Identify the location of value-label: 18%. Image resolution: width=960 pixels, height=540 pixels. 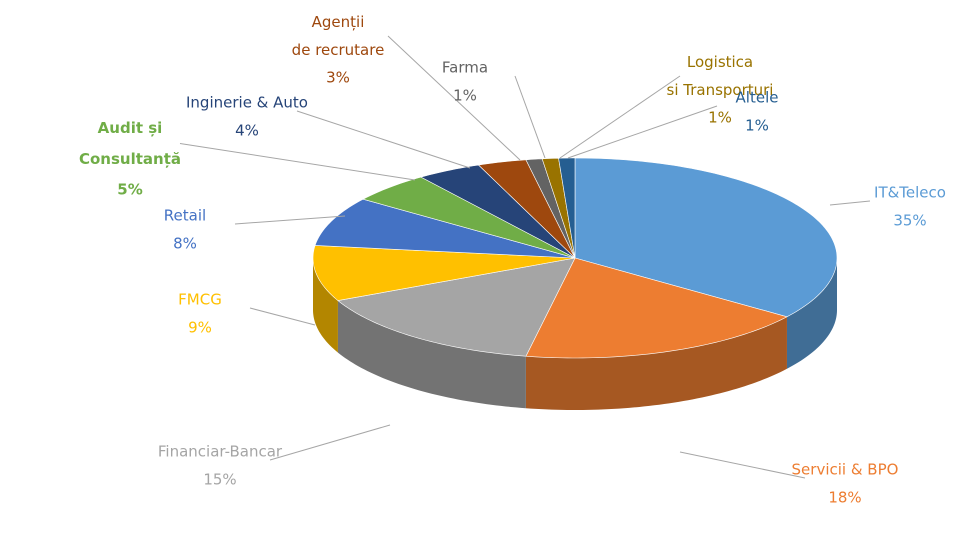
(844, 498).